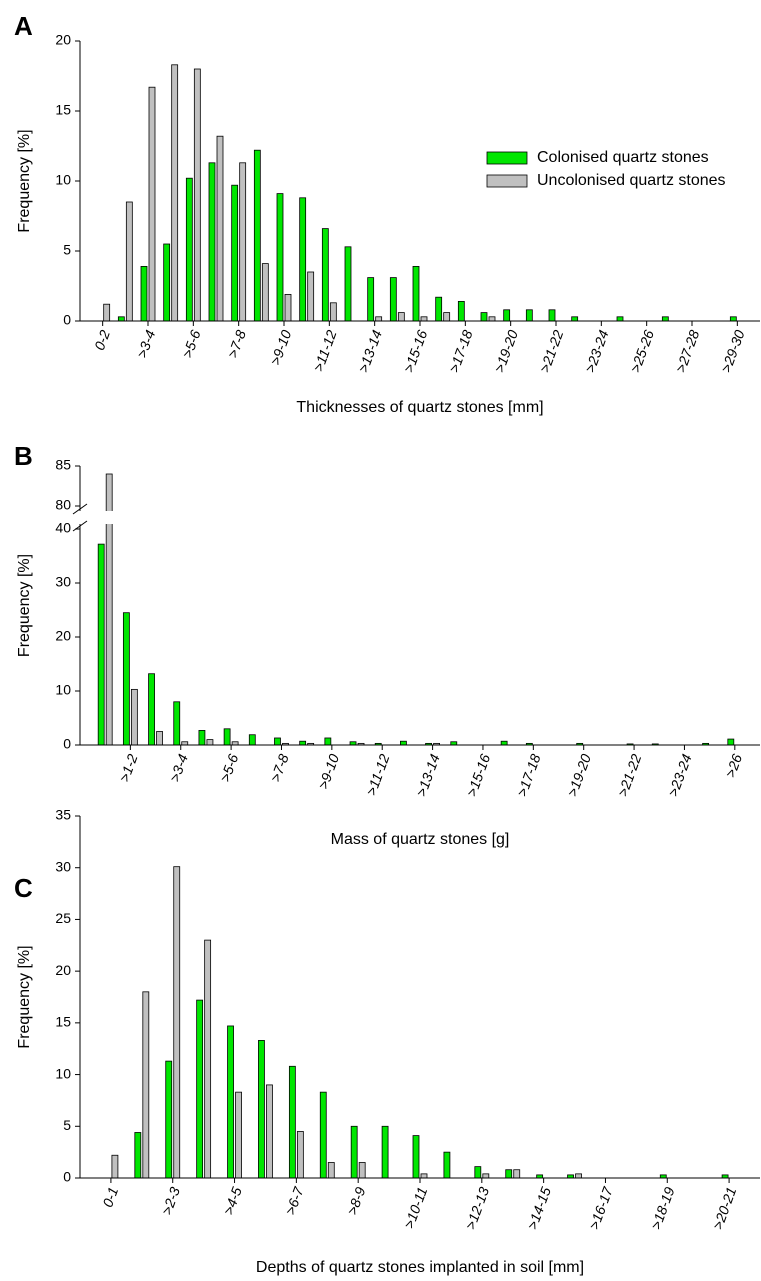 This screenshot has width=761, height=1281. I want to click on x-tick-label: >17-18, so click(529, 775).